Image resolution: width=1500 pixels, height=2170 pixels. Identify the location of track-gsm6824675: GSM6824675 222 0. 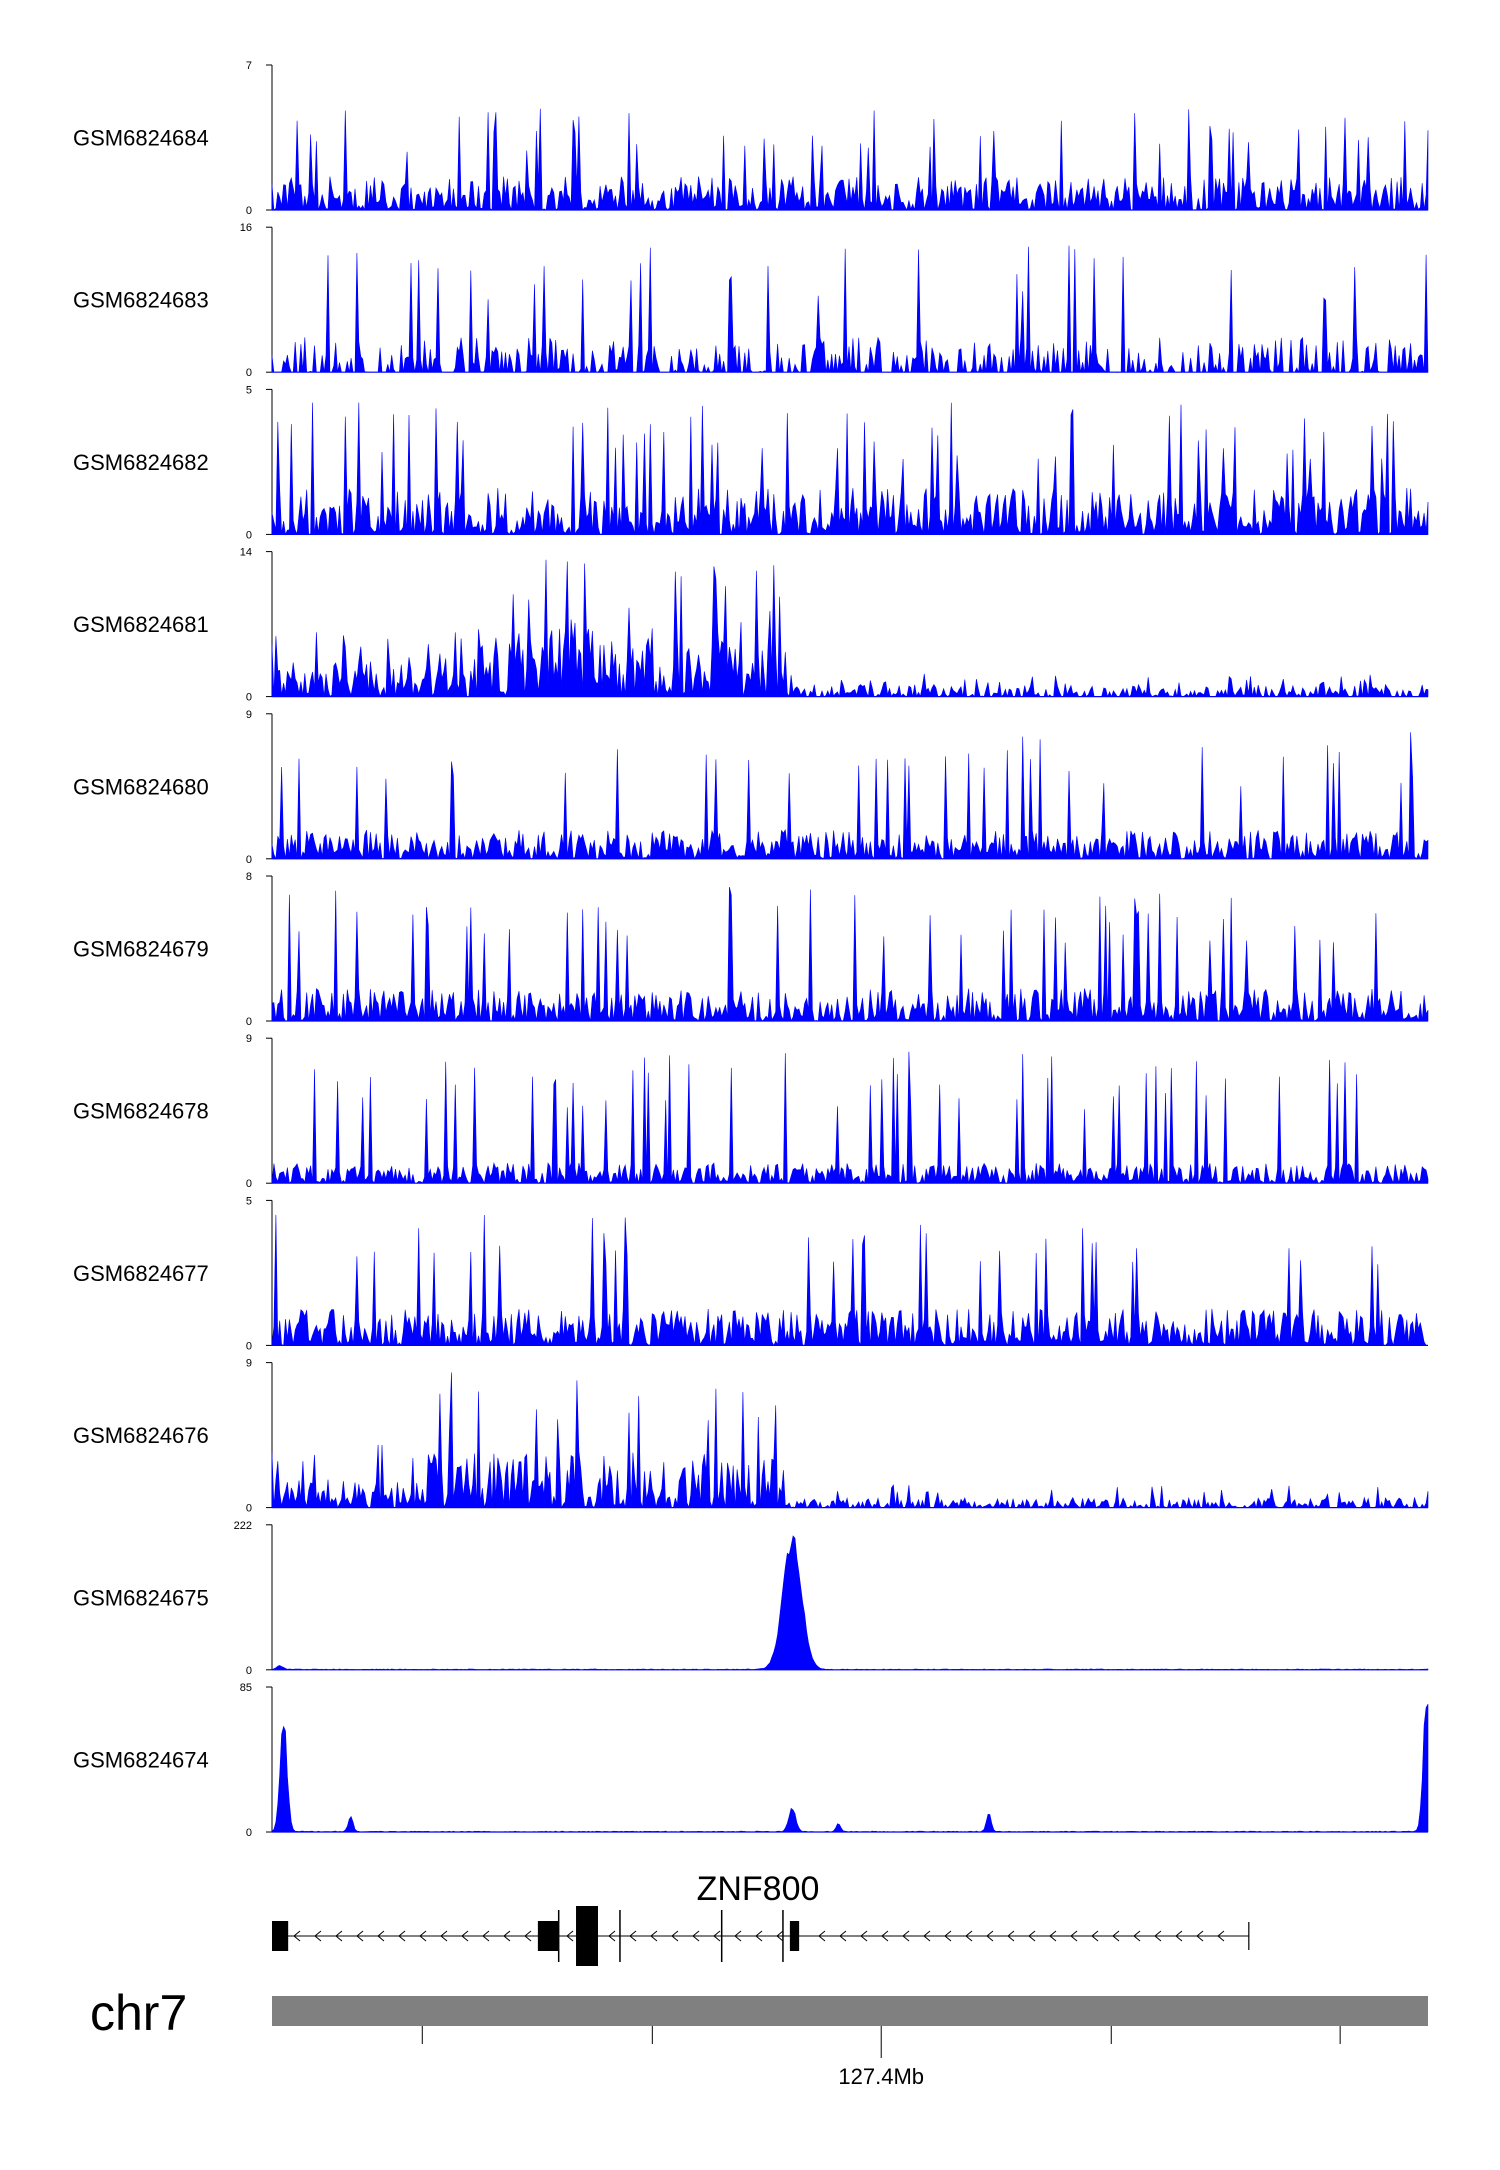
(751, 1598).